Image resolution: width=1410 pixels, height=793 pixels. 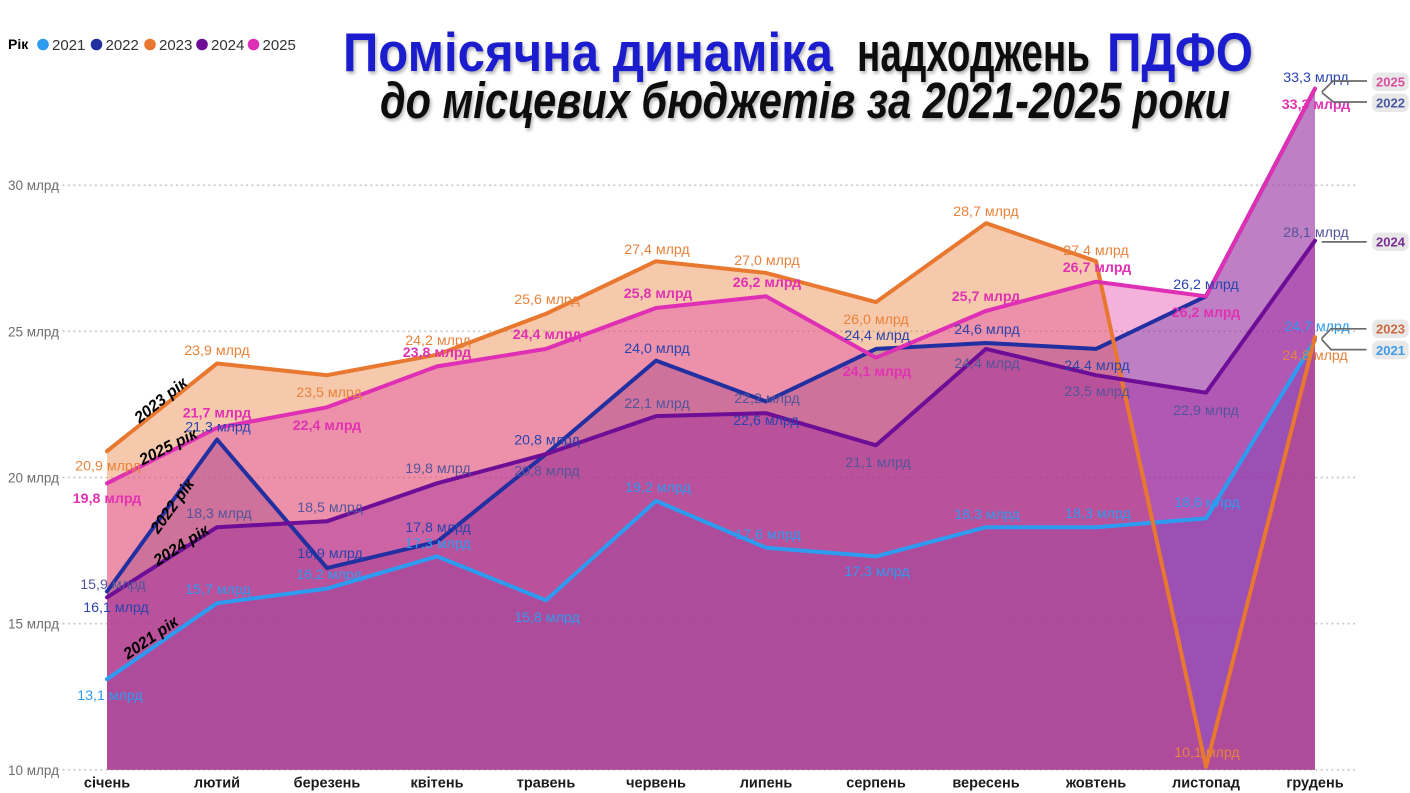 What do you see at coordinates (1317, 327) in the screenshot?
I see `svg-text: 24,7 млрд` at bounding box center [1317, 327].